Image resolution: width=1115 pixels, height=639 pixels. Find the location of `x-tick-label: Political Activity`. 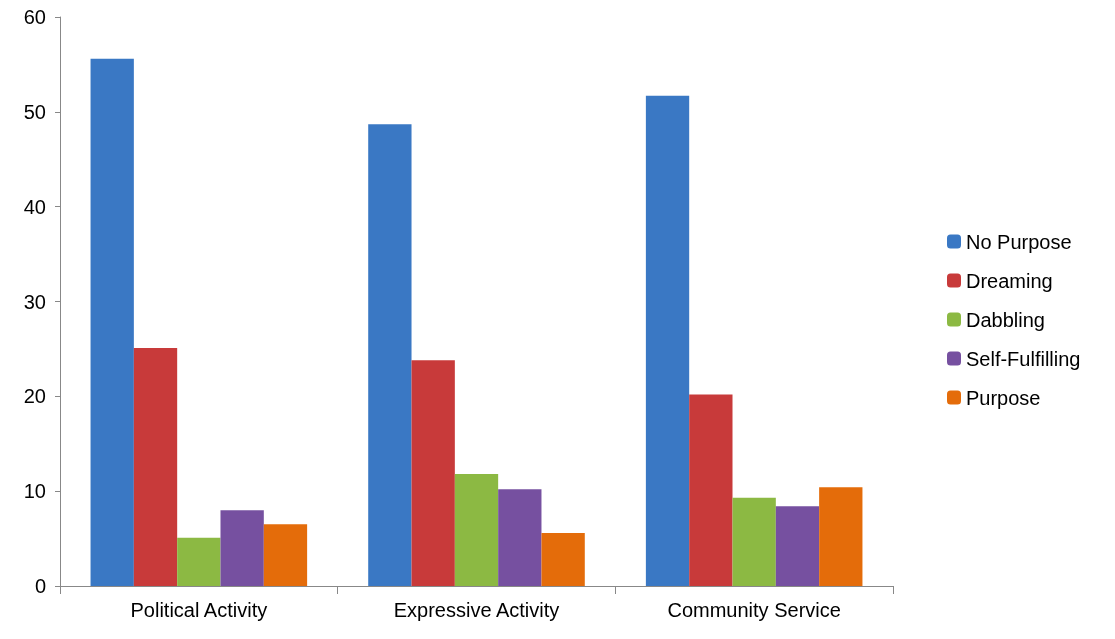

x-tick-label: Political Activity is located at coordinates (199, 610).